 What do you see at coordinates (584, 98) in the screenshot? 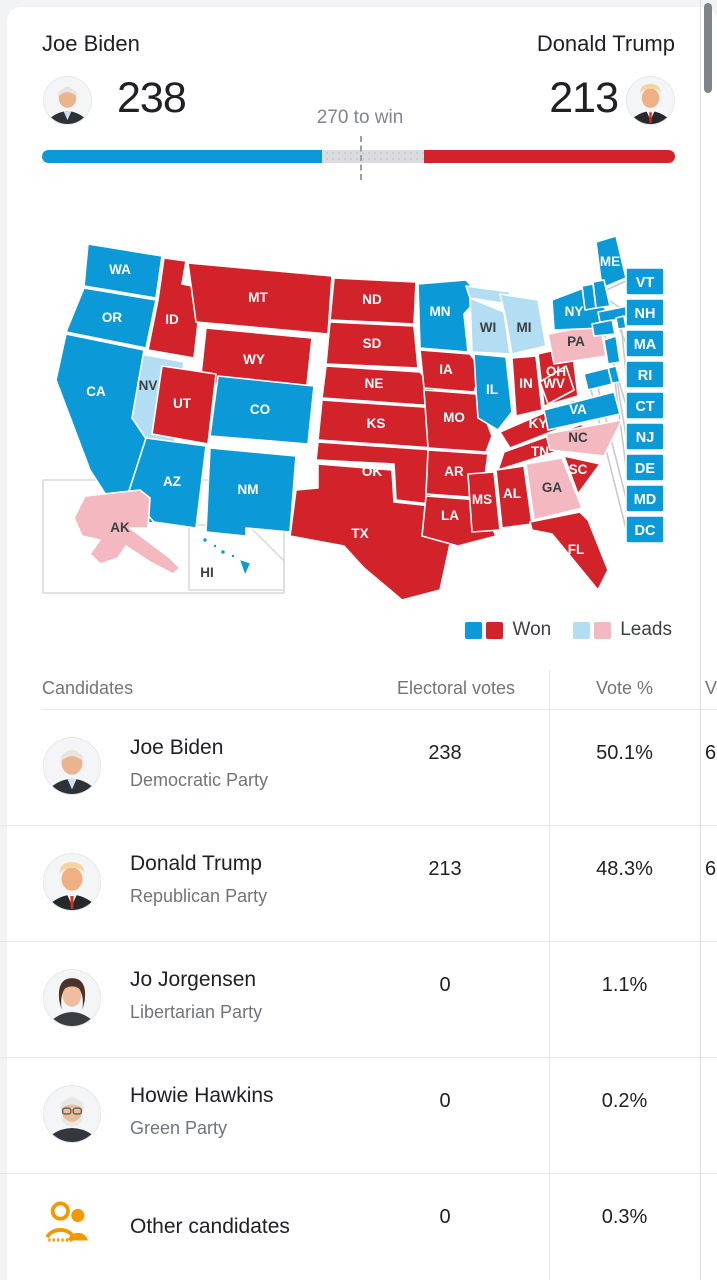
I see `electoral-count-right: 213` at bounding box center [584, 98].